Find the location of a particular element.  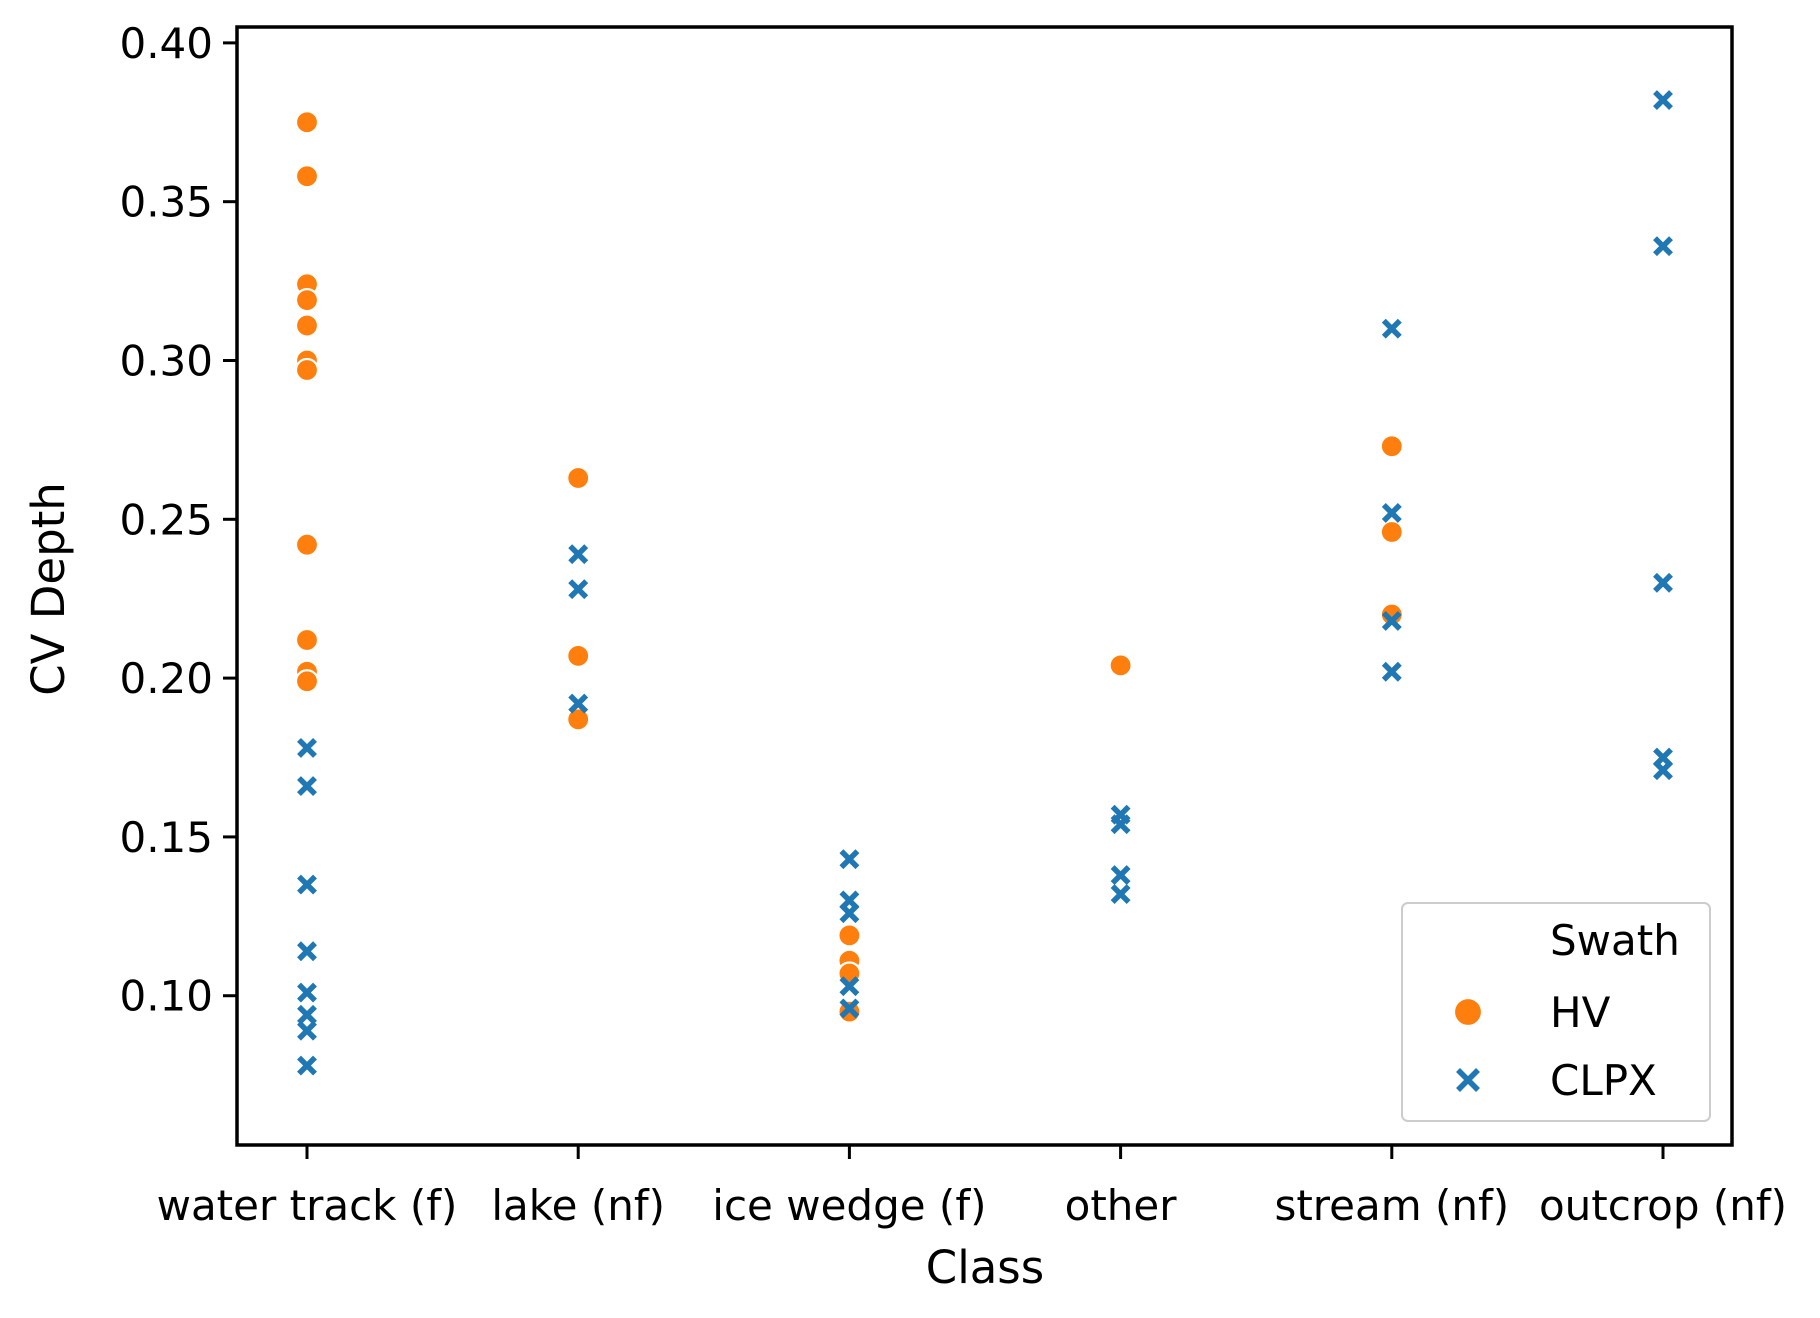

legend-clpx-marker is located at coordinates (1468, 1080).